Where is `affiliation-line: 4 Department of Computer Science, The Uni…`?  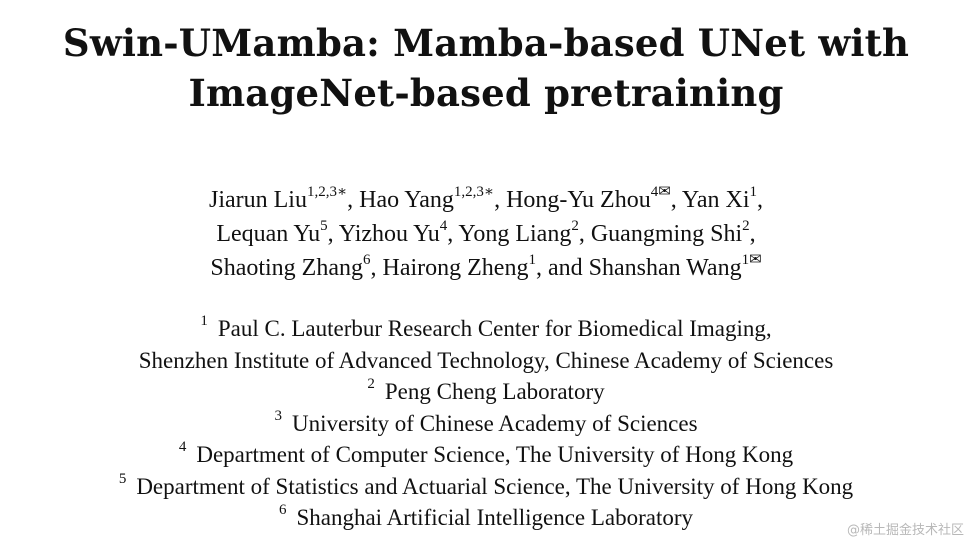
affiliation-line: 4 Department of Computer Science, The Uni… is located at coordinates (486, 455).